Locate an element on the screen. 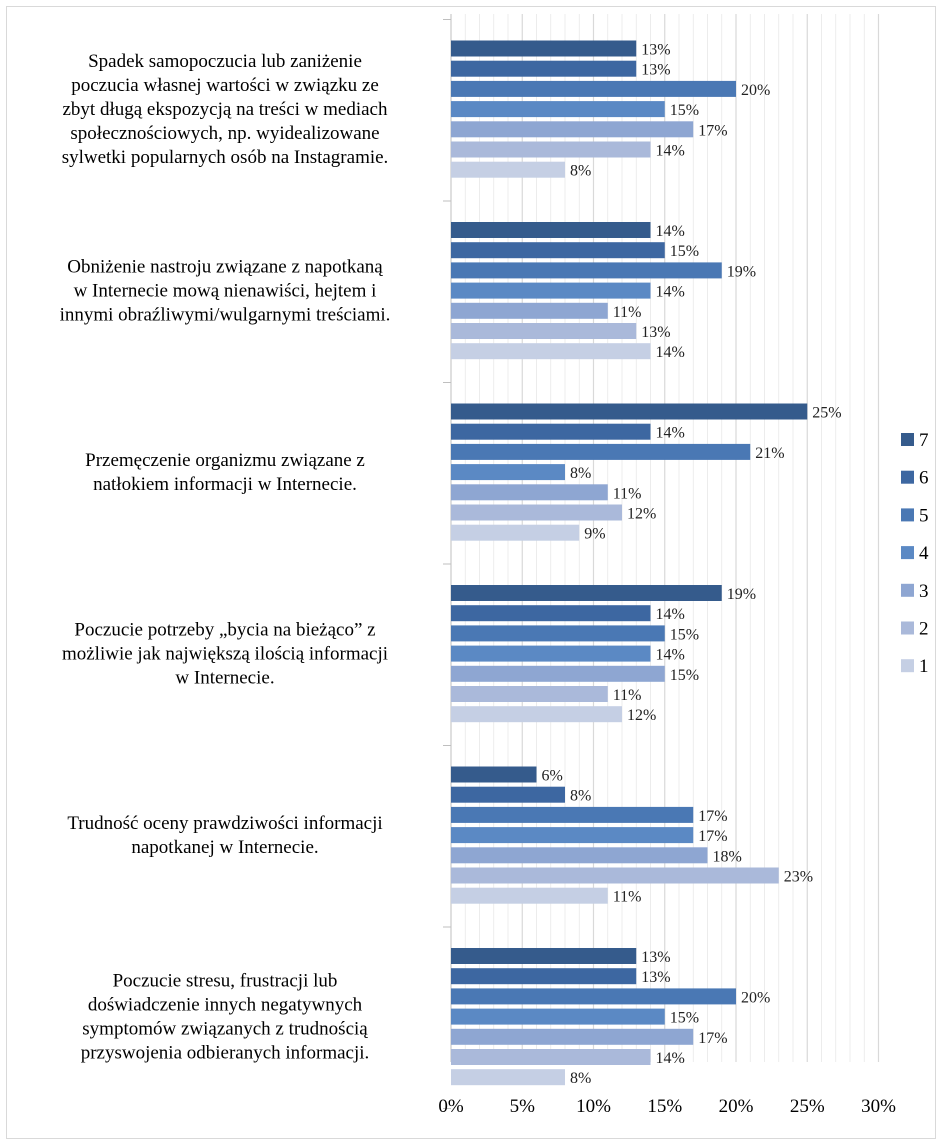 This screenshot has height=1145, width=943. data-label: 9% is located at coordinates (594, 534).